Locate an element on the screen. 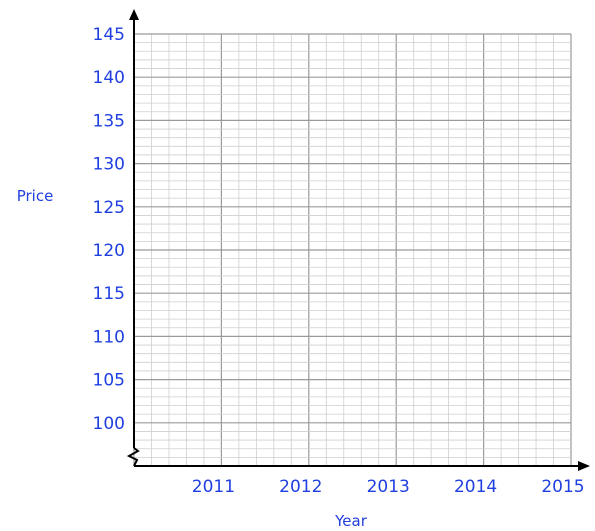 The width and height of the screenshot is (595, 531). y-axis-break-icon is located at coordinates (133, 457).